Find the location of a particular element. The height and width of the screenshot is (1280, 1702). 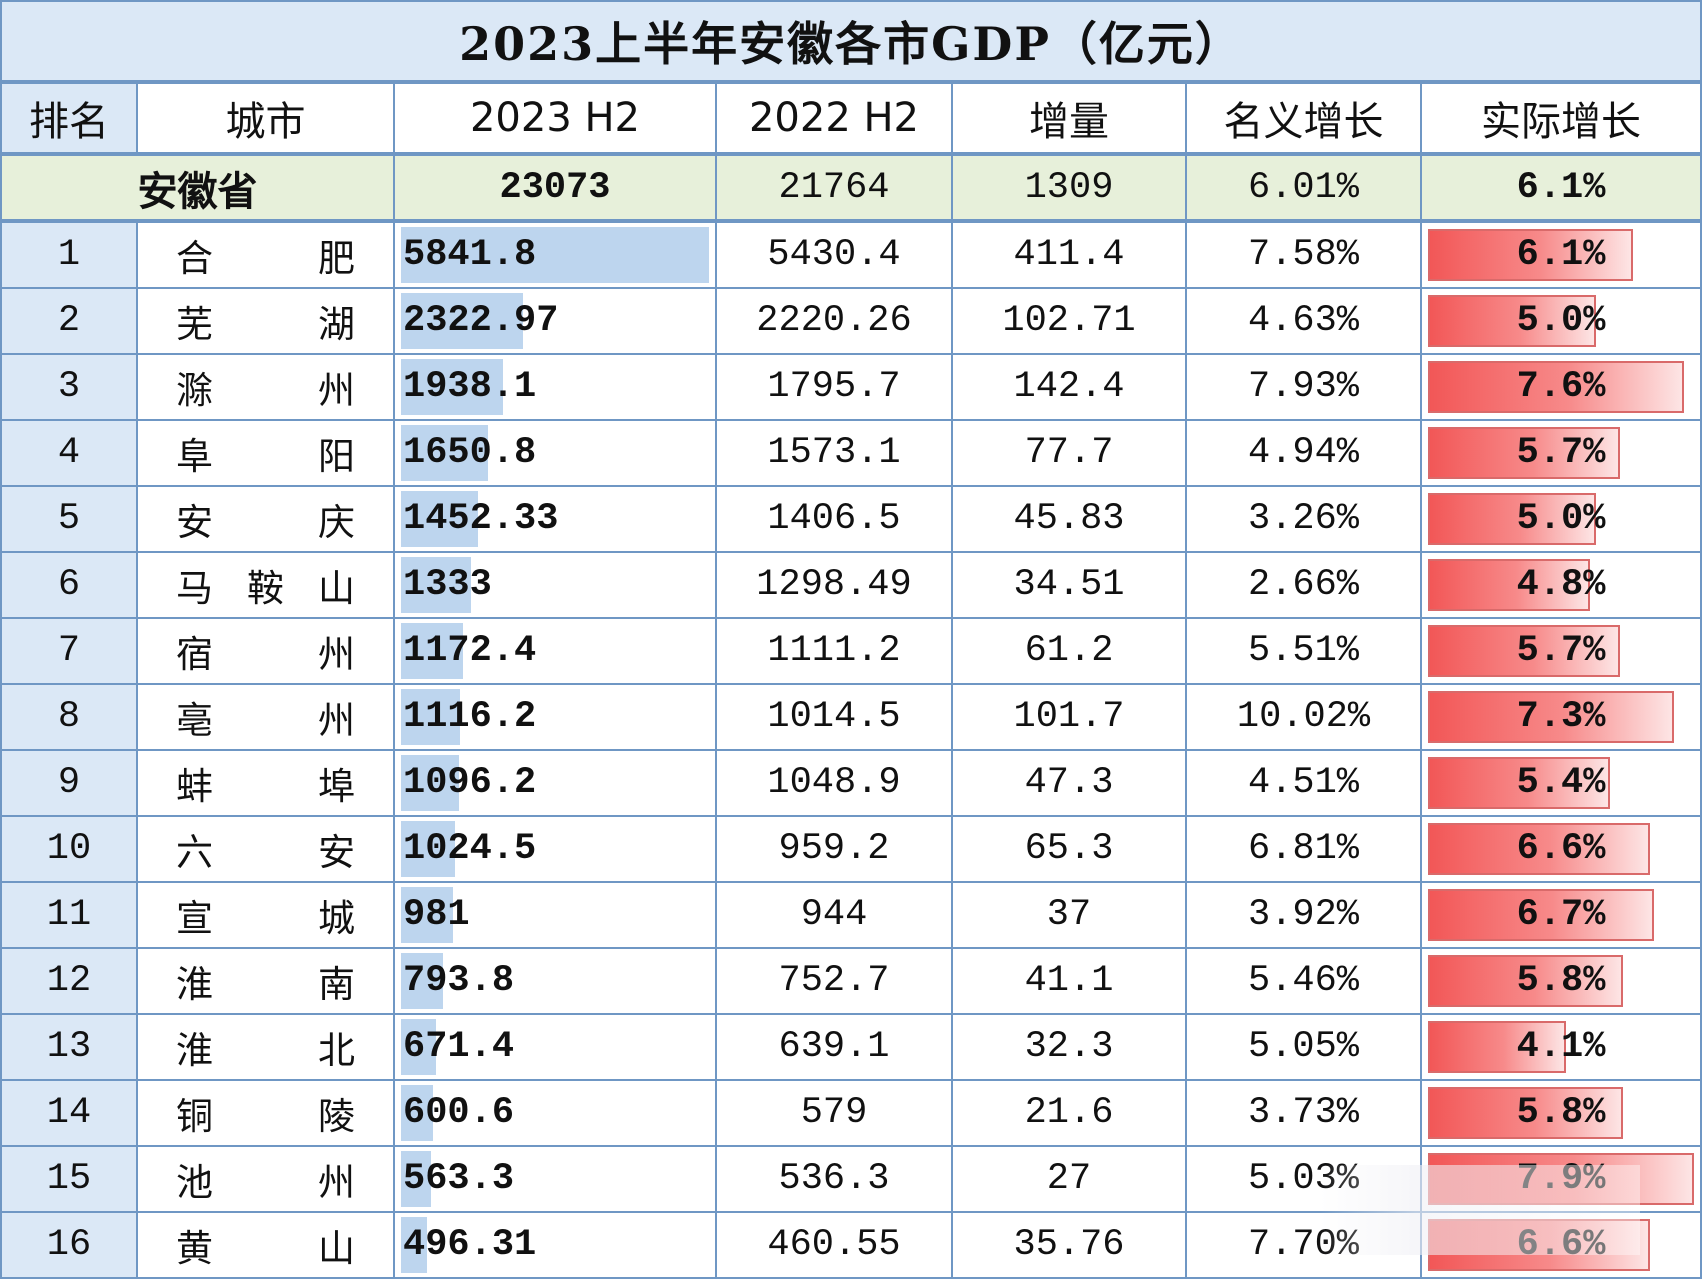

gdp-2023-cell: 5841.8 is located at coordinates (555, 254).